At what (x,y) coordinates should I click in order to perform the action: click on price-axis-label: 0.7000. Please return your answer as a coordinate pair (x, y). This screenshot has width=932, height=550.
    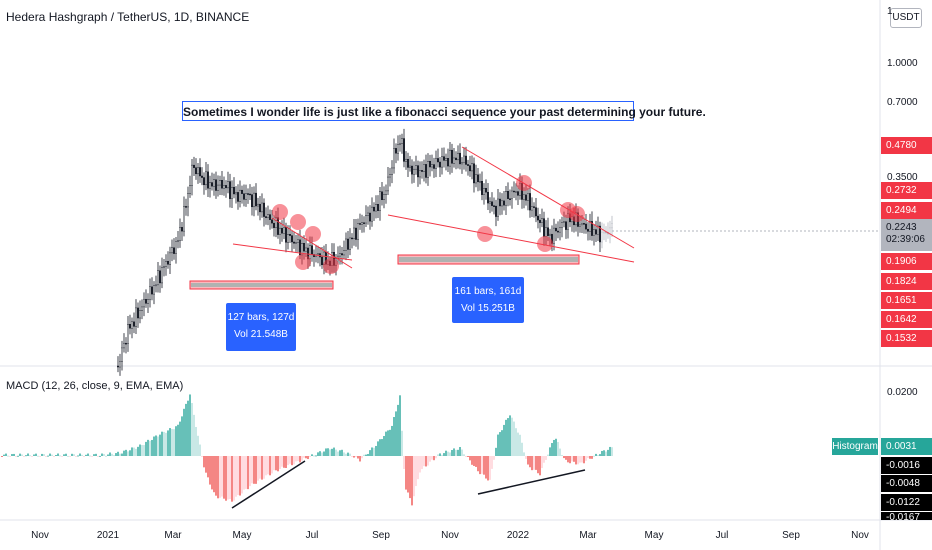
    Looking at the image, I should click on (902, 102).